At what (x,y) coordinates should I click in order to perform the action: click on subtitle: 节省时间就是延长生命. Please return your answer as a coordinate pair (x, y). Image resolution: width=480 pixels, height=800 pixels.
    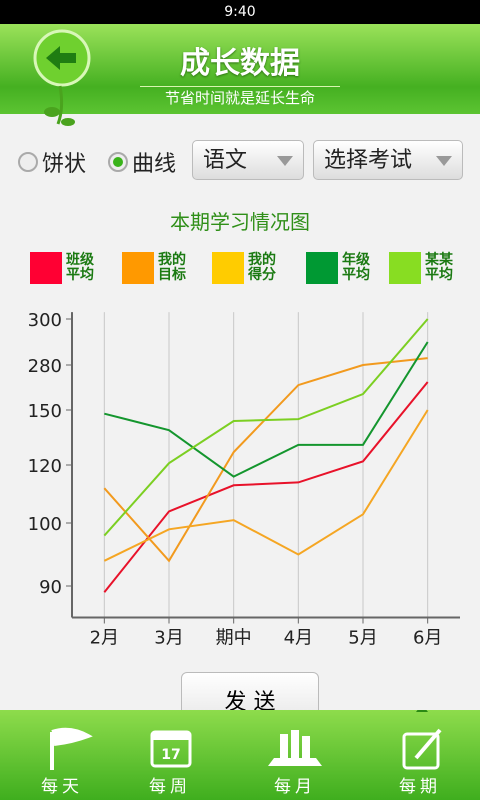
    Looking at the image, I should click on (240, 97).